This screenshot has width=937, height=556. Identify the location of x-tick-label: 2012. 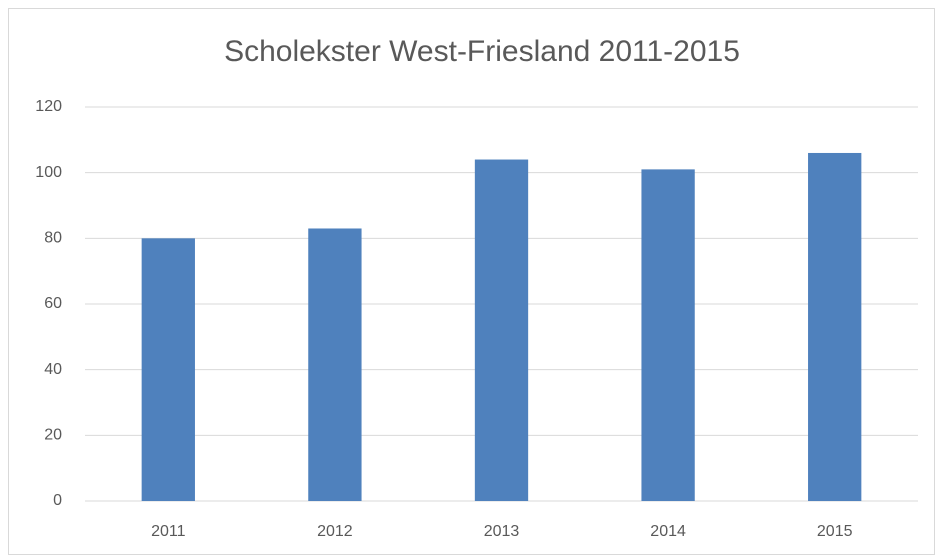
(335, 531).